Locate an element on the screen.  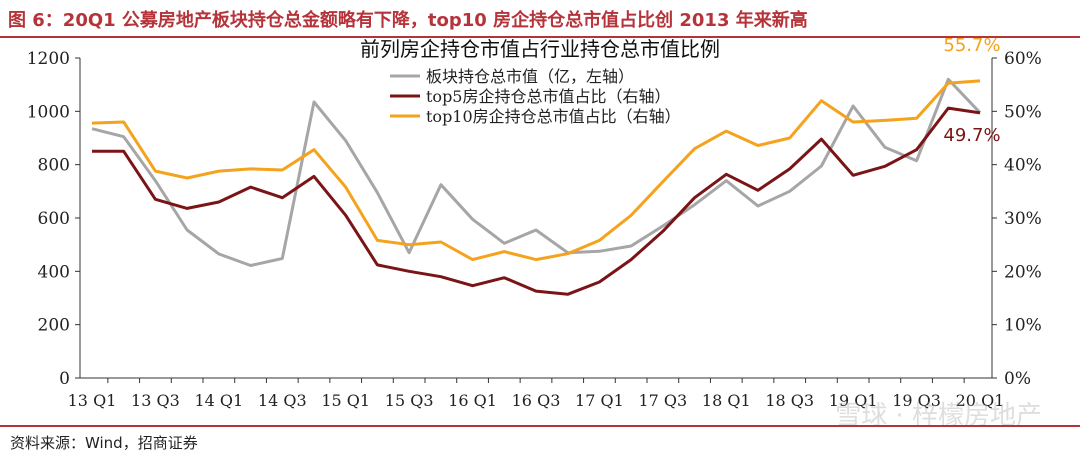
x-tick-label: 14 Q3 is located at coordinates (282, 400).